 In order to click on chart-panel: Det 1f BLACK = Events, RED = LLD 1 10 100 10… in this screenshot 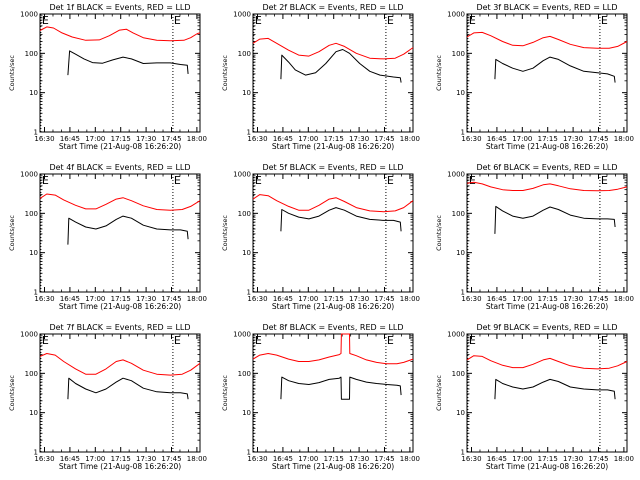, I will do `click(107, 77)`.